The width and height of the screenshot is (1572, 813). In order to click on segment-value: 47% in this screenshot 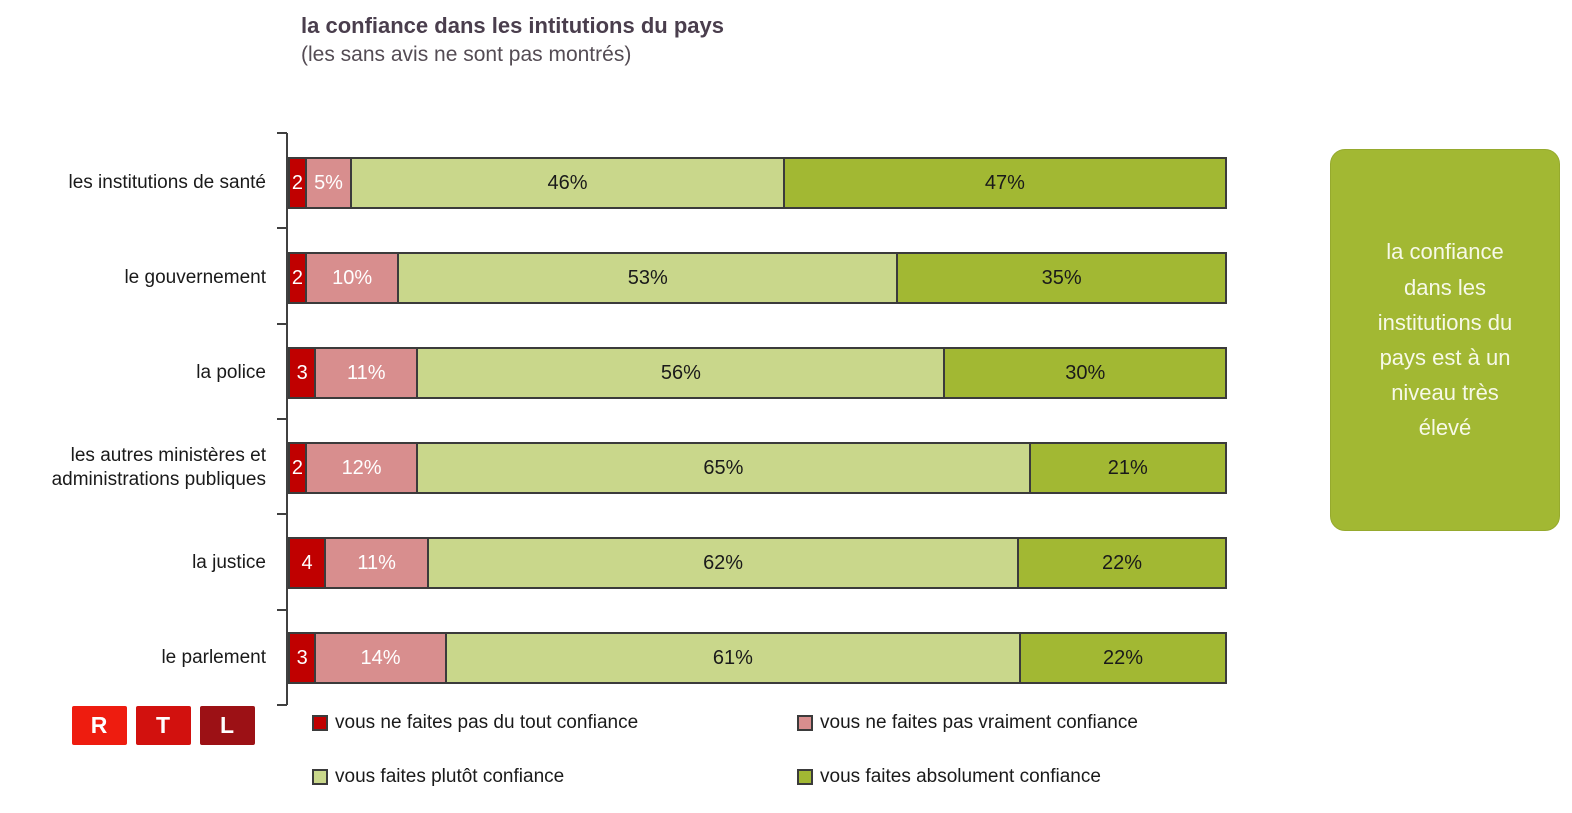, I will do `click(1004, 182)`.